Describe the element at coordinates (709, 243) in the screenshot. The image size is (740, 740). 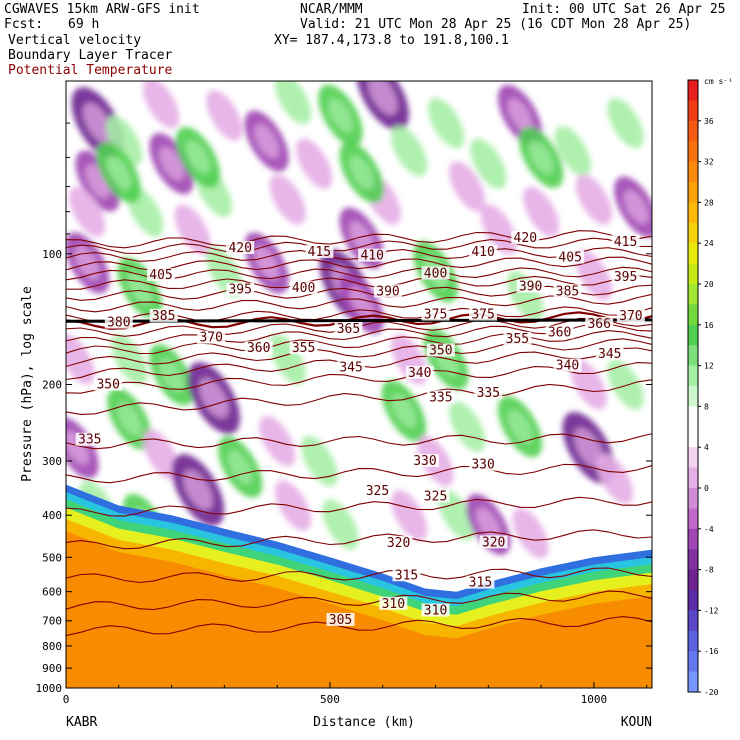
I see `colorbar-label-3: 24` at that location.